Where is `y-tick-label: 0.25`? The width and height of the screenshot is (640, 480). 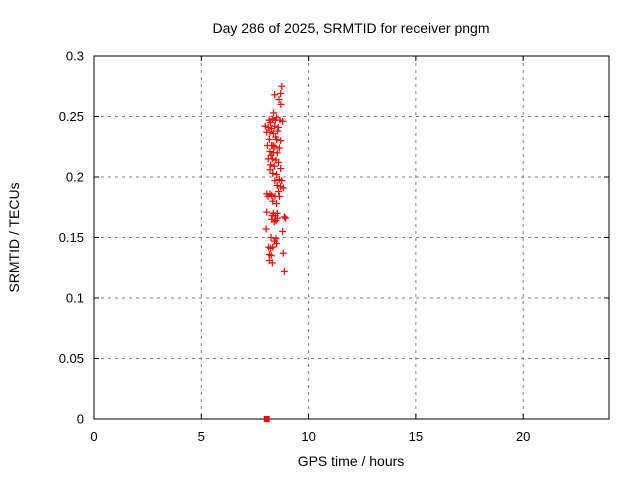
y-tick-label: 0.25 is located at coordinates (71, 116).